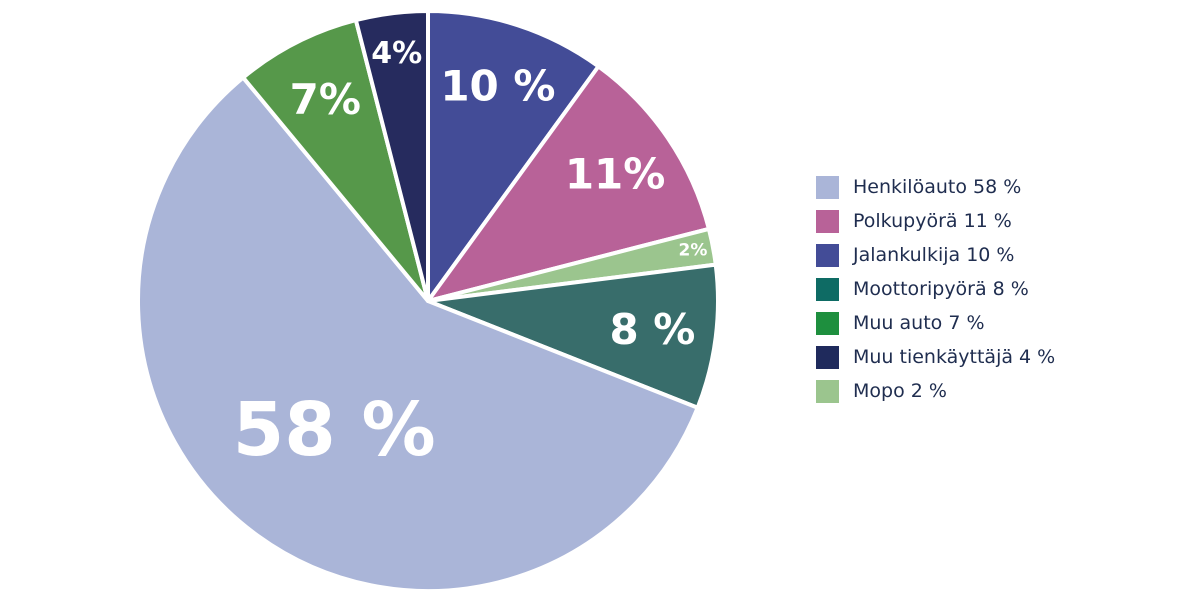  I want to click on legend-label: Henkilöauto 58 %, so click(937, 187).